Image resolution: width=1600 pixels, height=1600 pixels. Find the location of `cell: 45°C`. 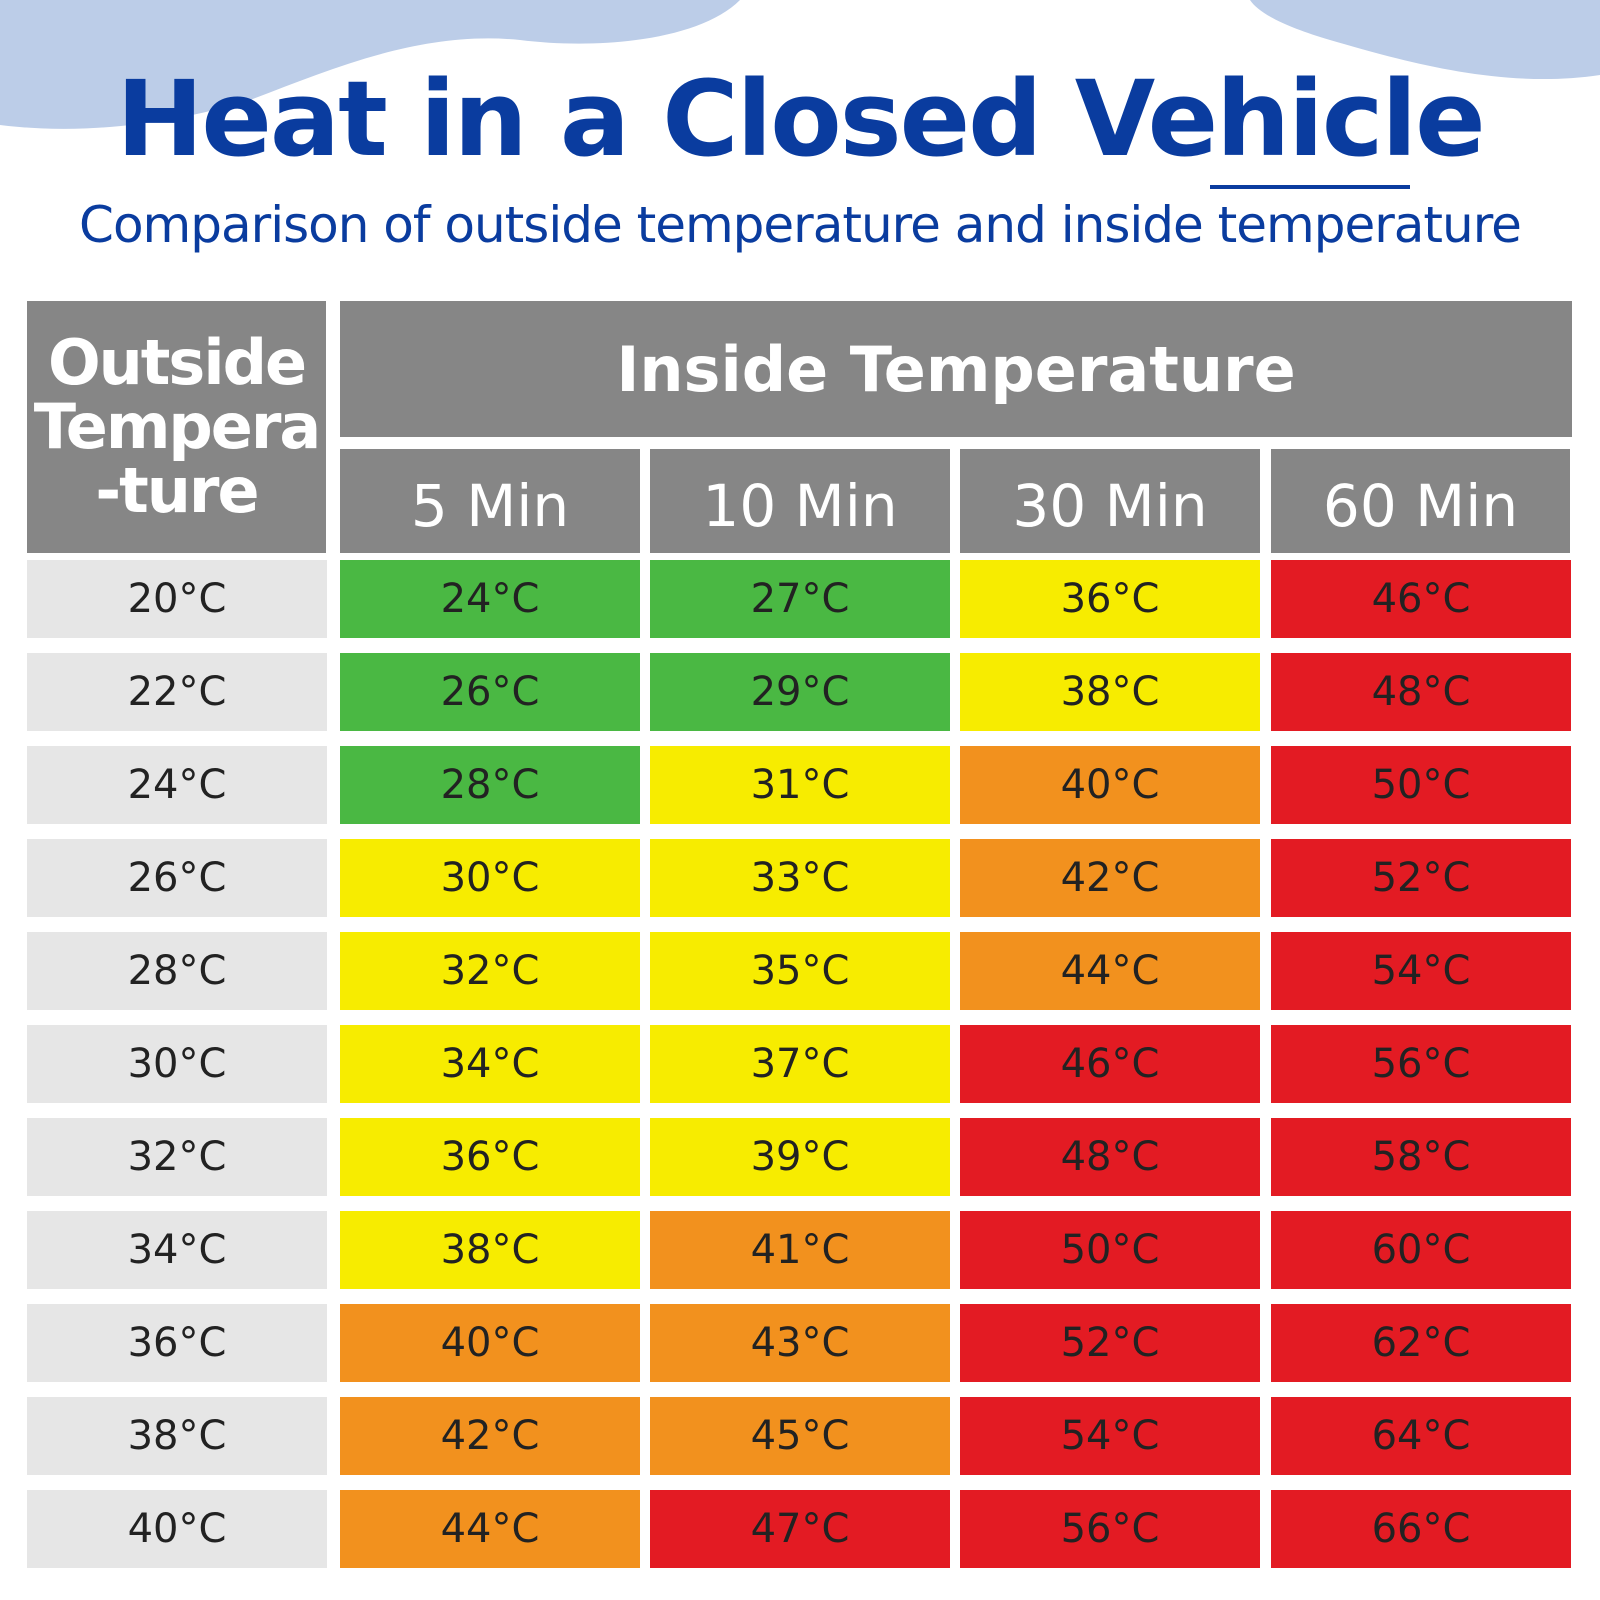

cell: 45°C is located at coordinates (800, 1436).